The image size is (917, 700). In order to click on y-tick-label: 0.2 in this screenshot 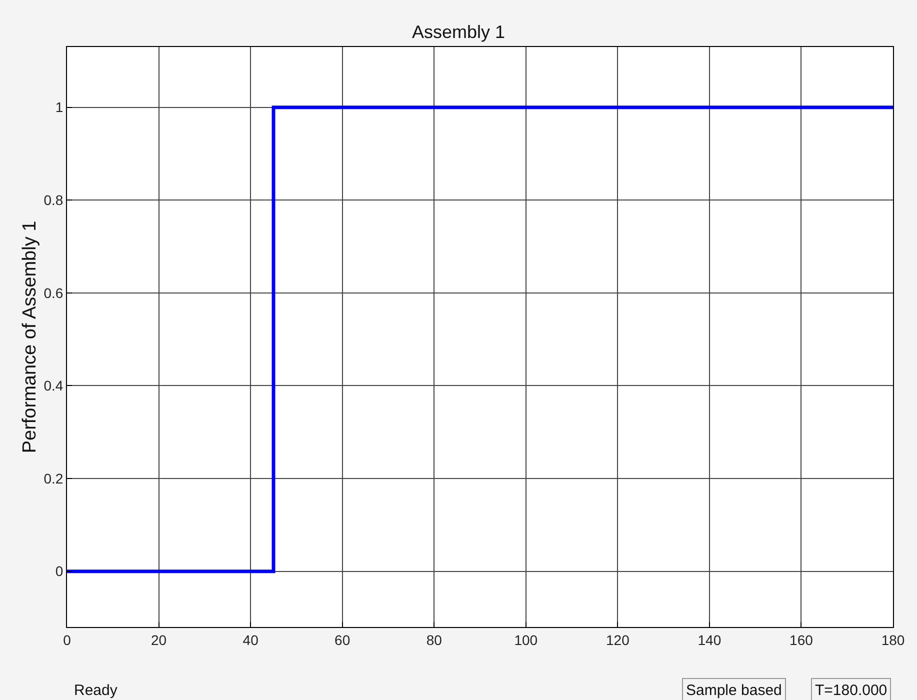, I will do `click(54, 478)`.